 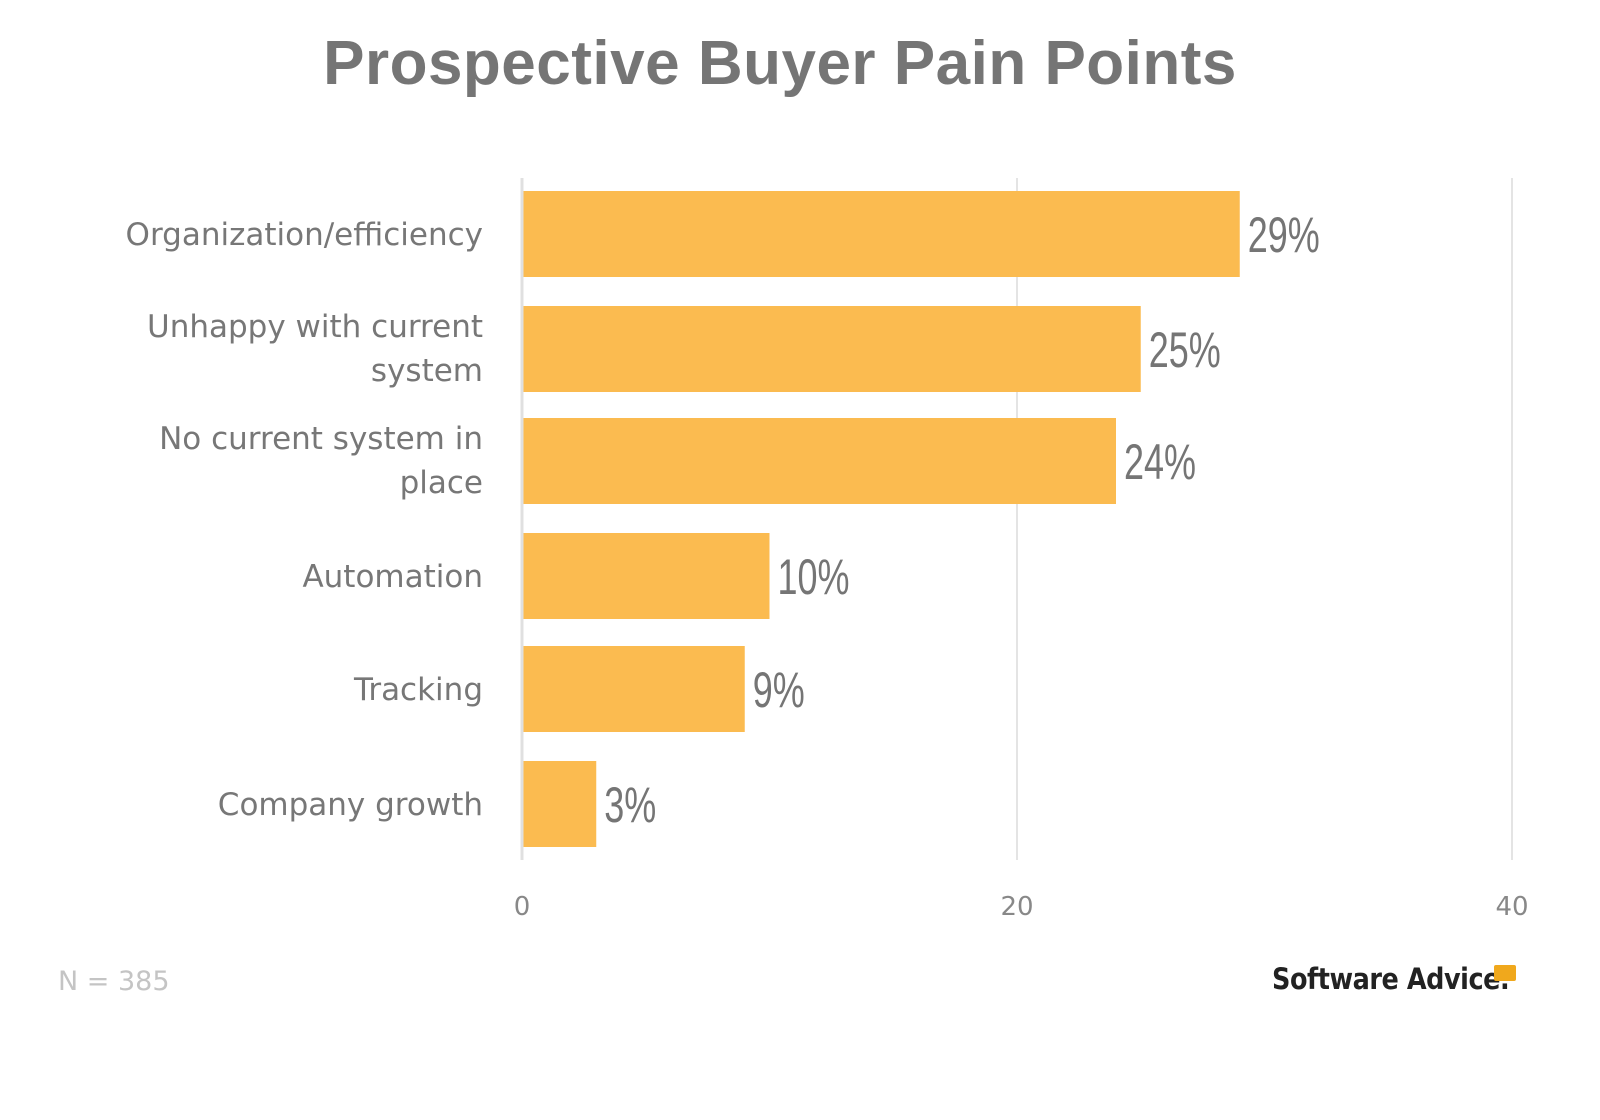 What do you see at coordinates (1511, 907) in the screenshot?
I see `x-tick-label: 40` at bounding box center [1511, 907].